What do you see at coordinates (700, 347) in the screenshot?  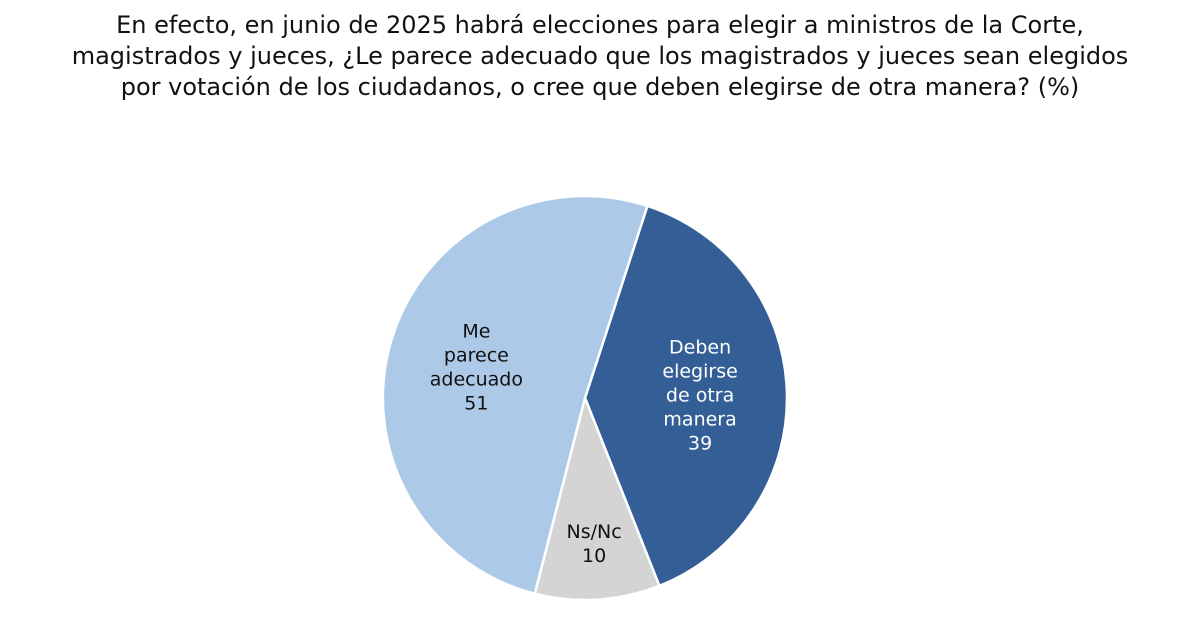 I see `pie-category-label-0: Deben` at bounding box center [700, 347].